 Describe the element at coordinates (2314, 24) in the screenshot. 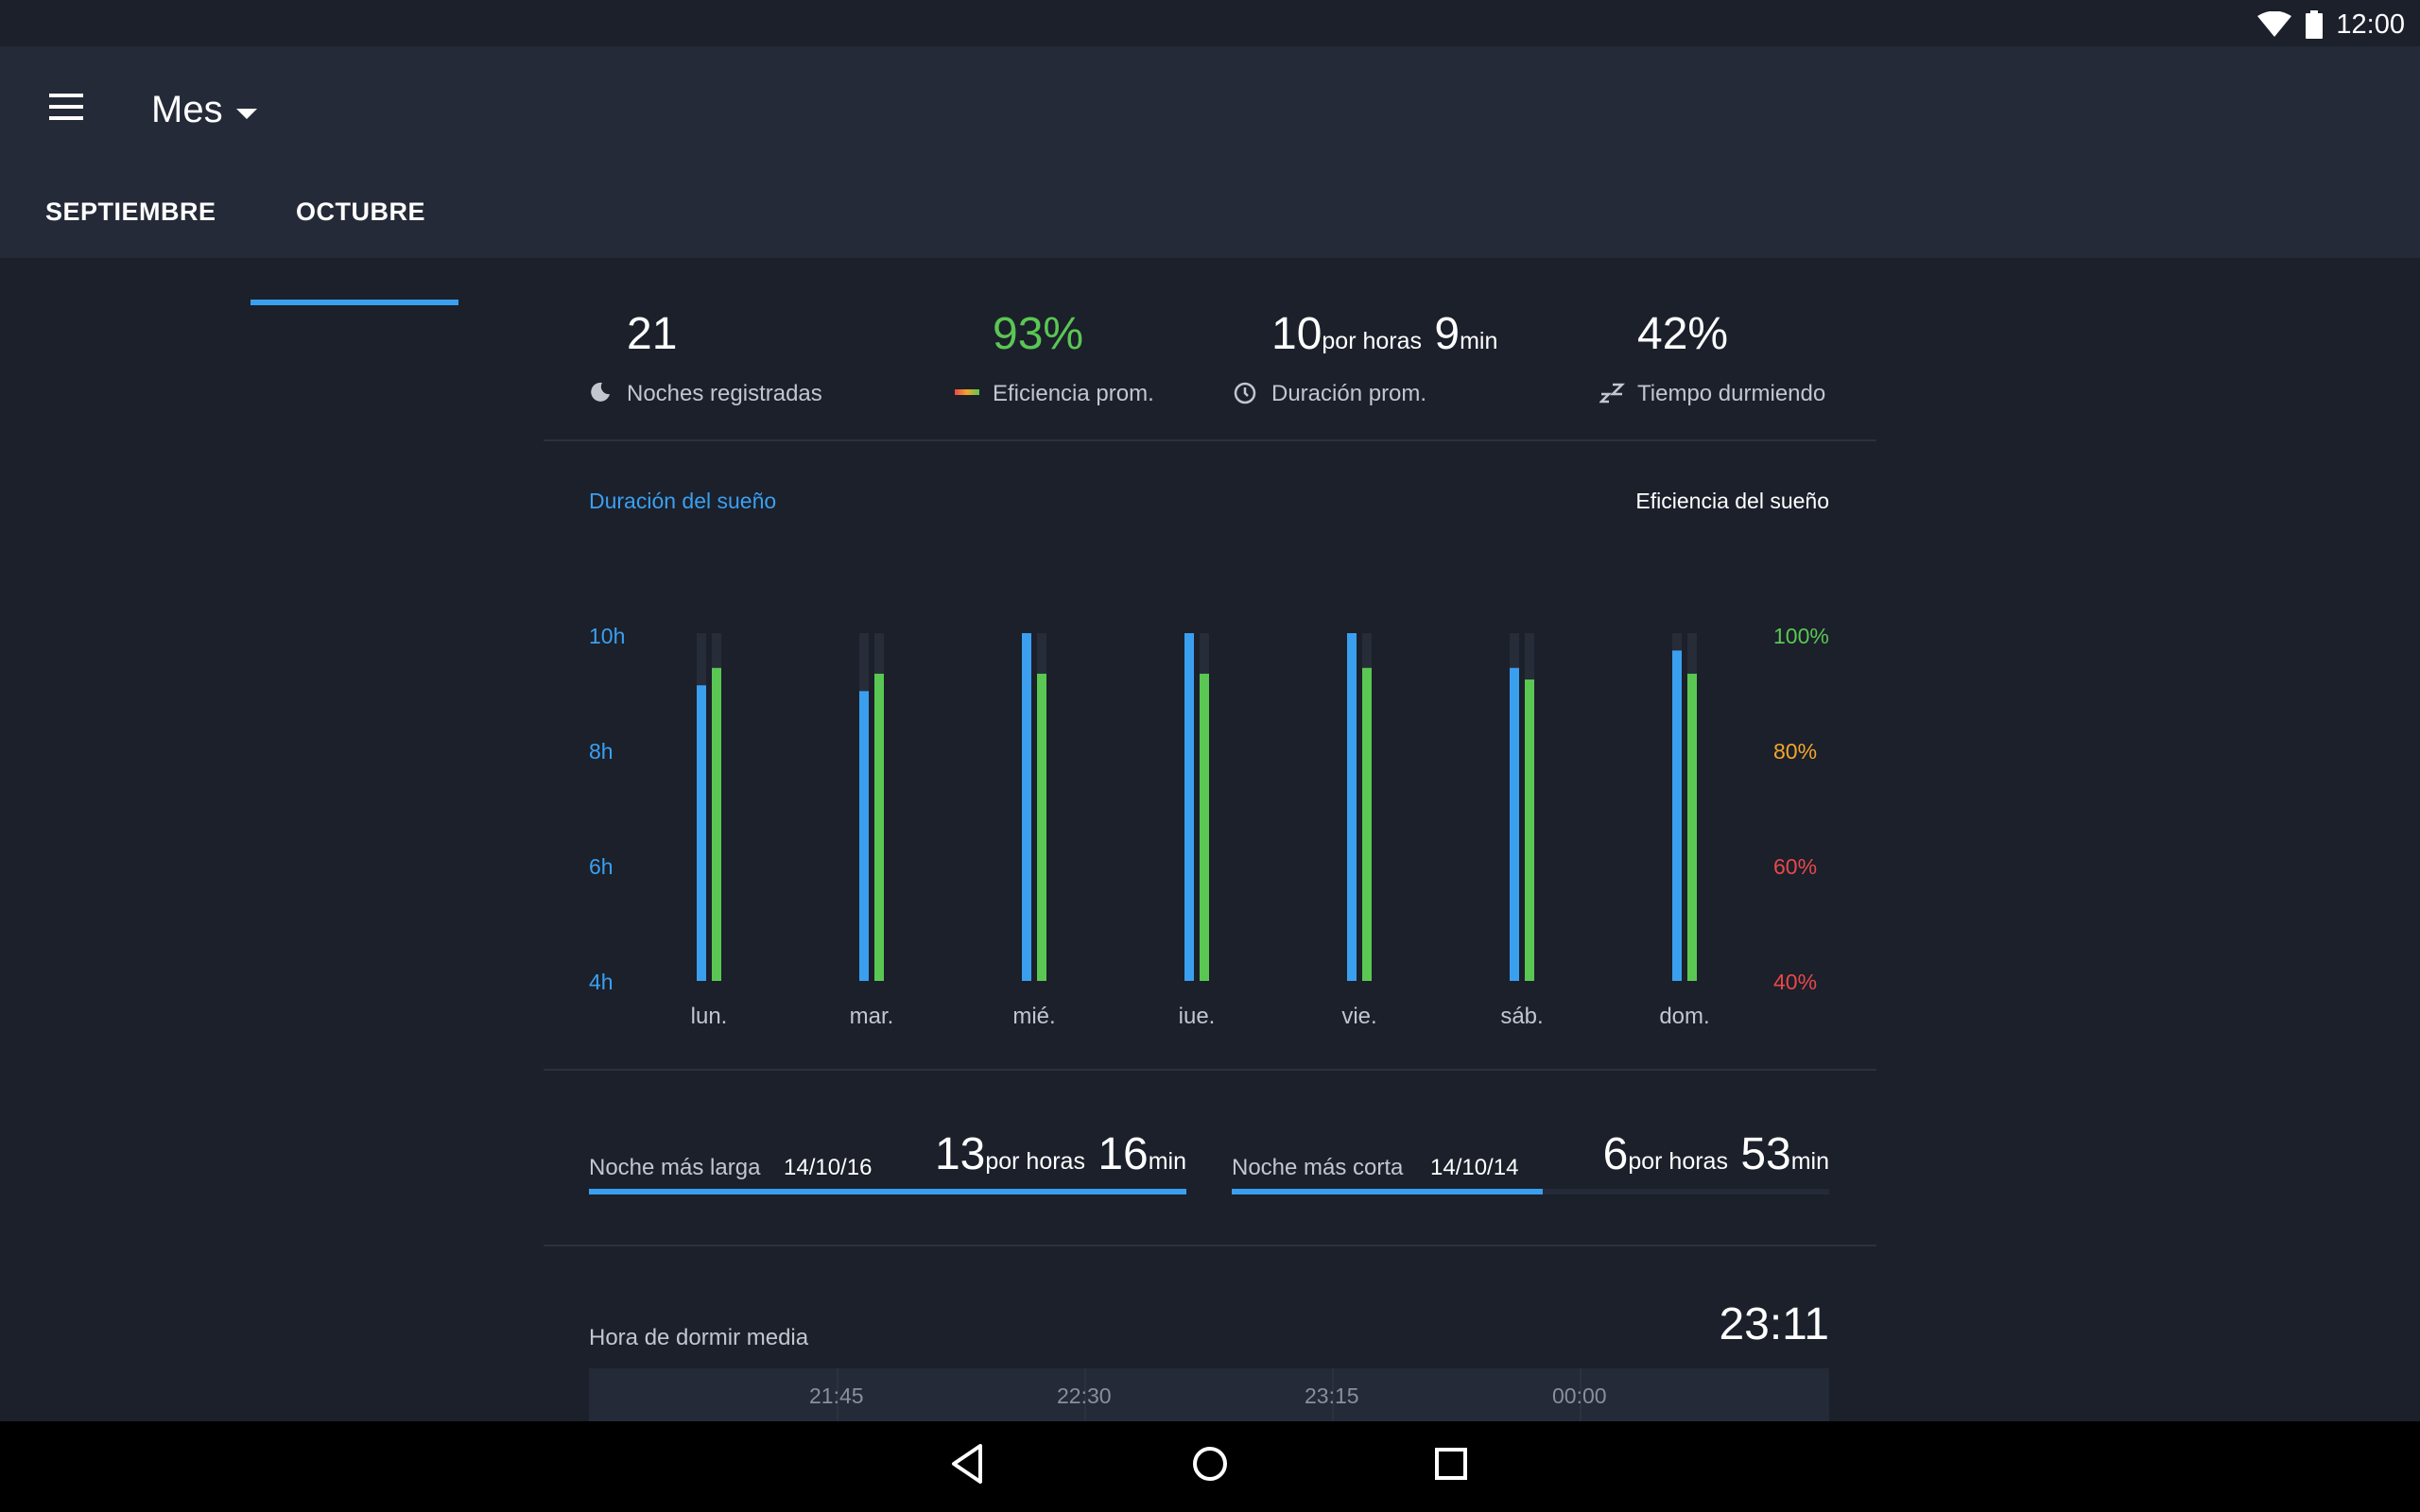

I see `battery-icon` at that location.